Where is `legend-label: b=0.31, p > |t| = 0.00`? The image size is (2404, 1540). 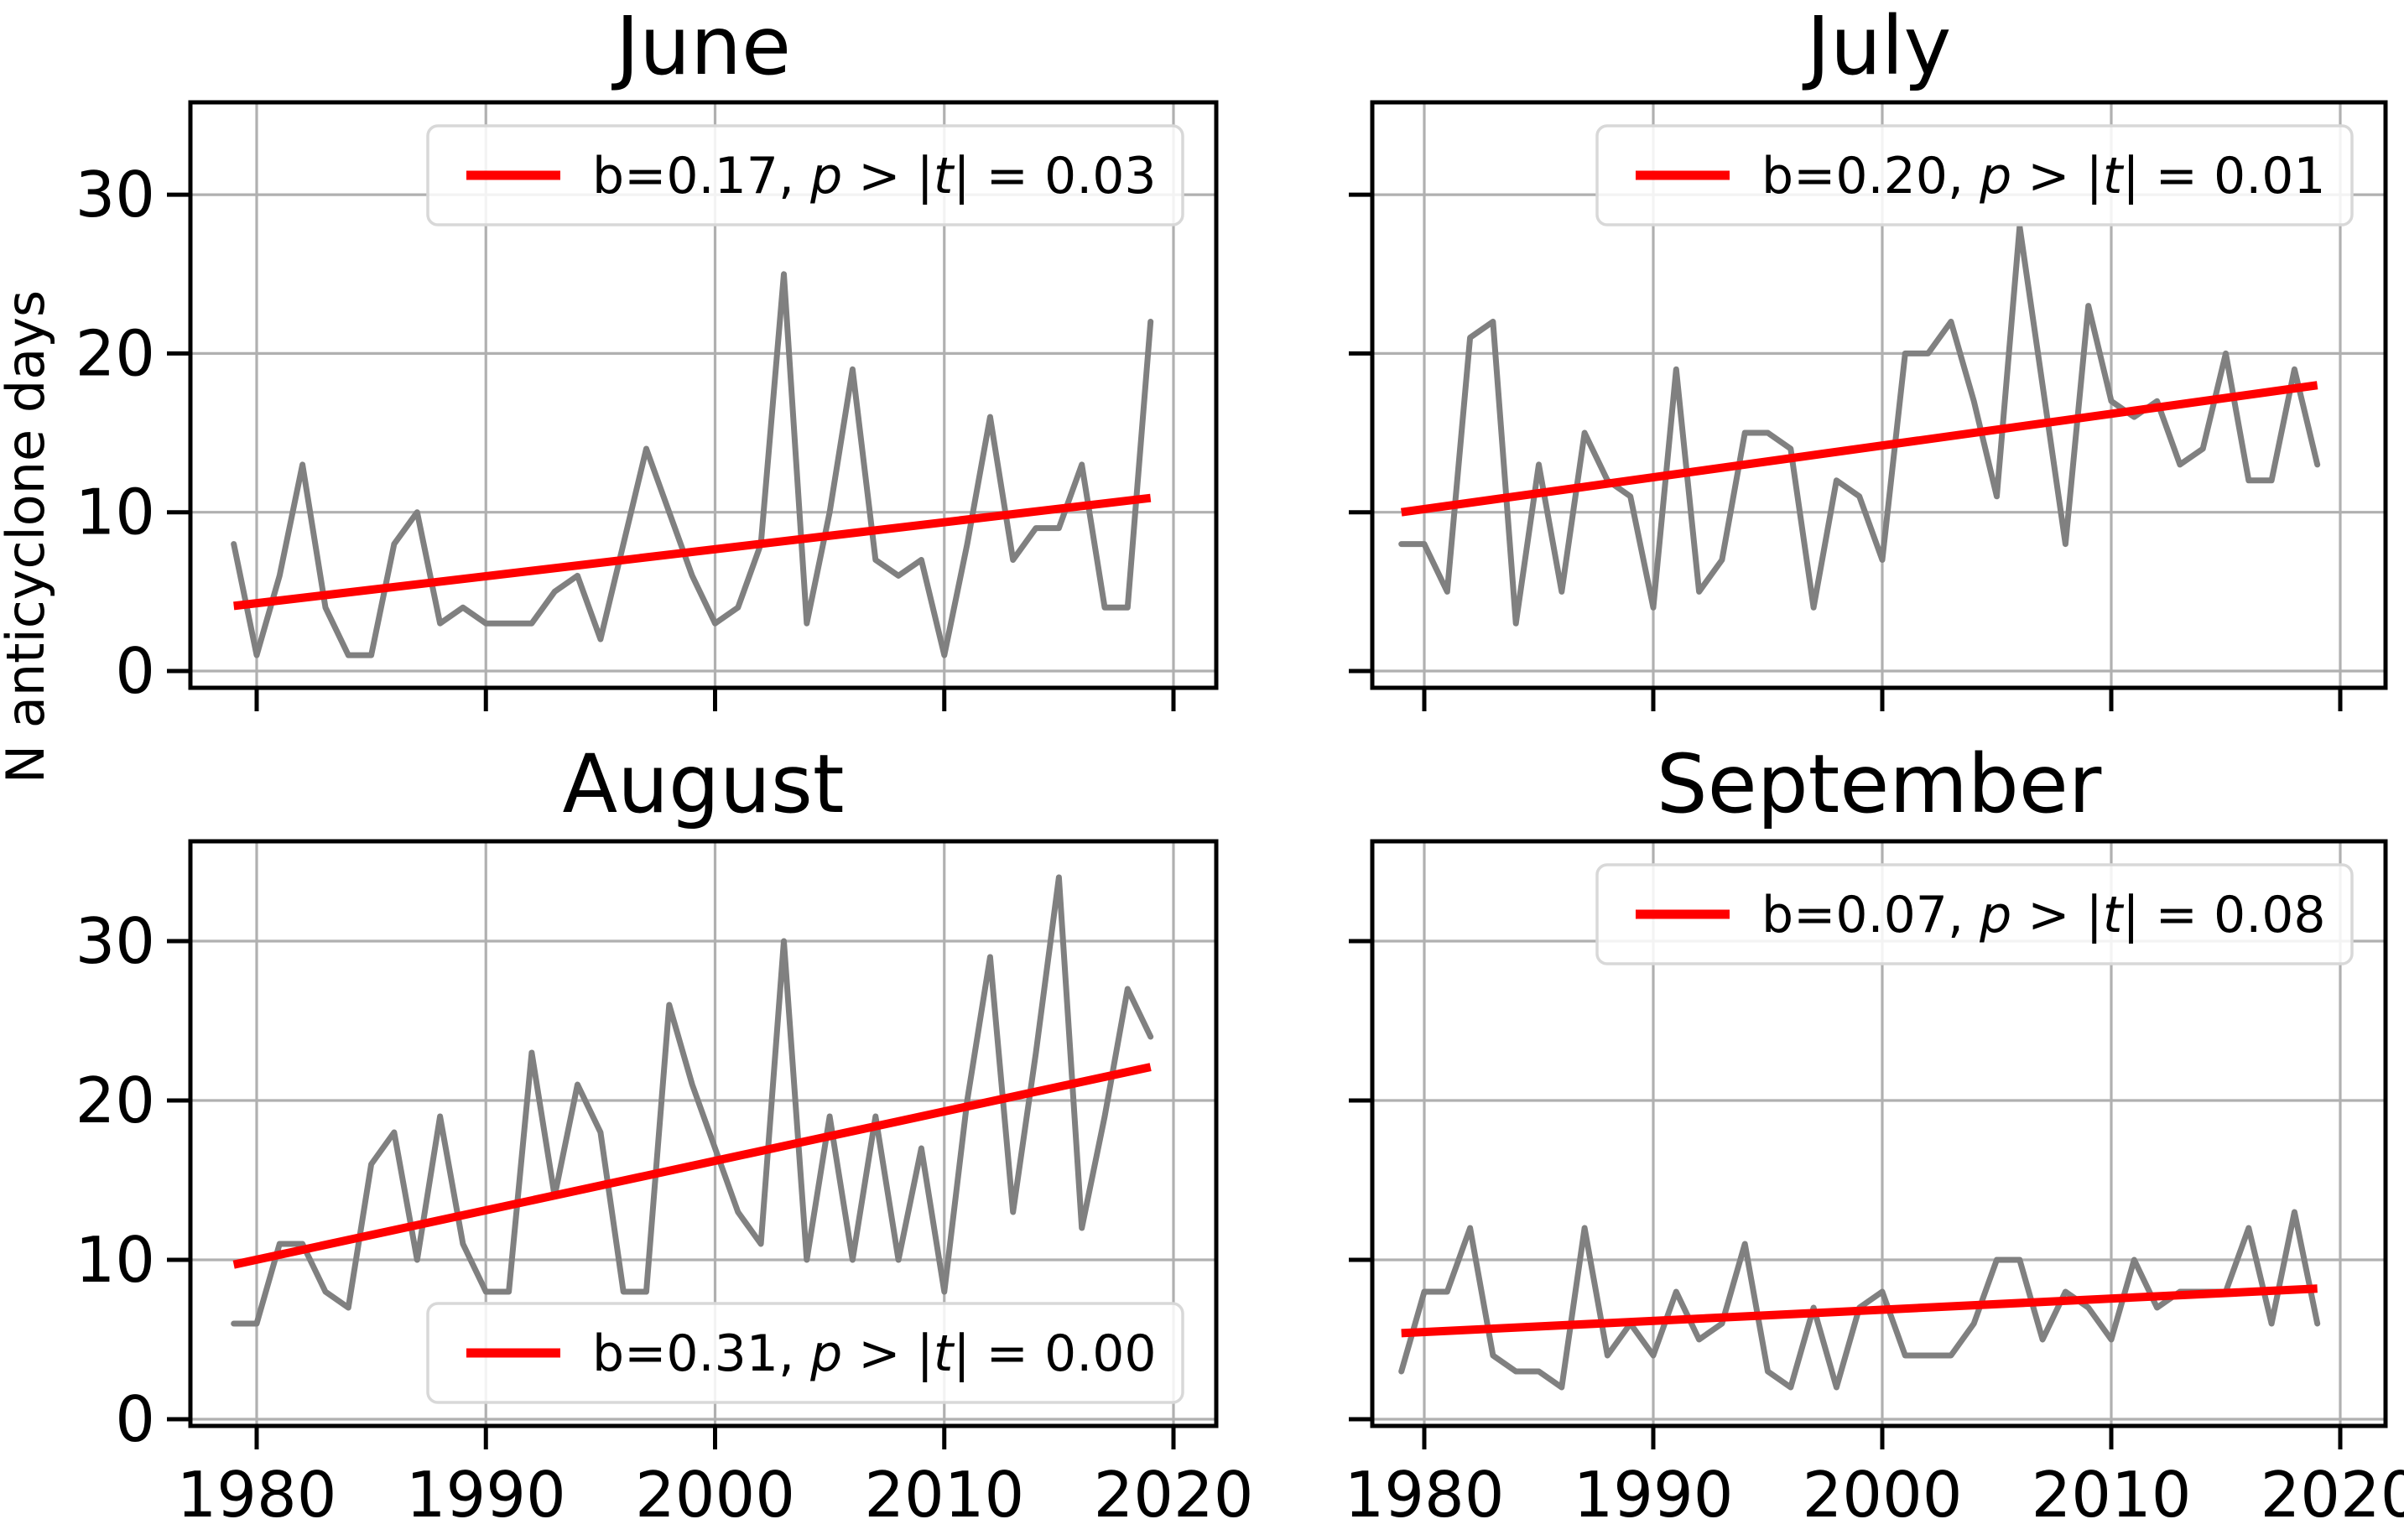
legend-label: b=0.31, p > |t| = 0.00 is located at coordinates (874, 1353).